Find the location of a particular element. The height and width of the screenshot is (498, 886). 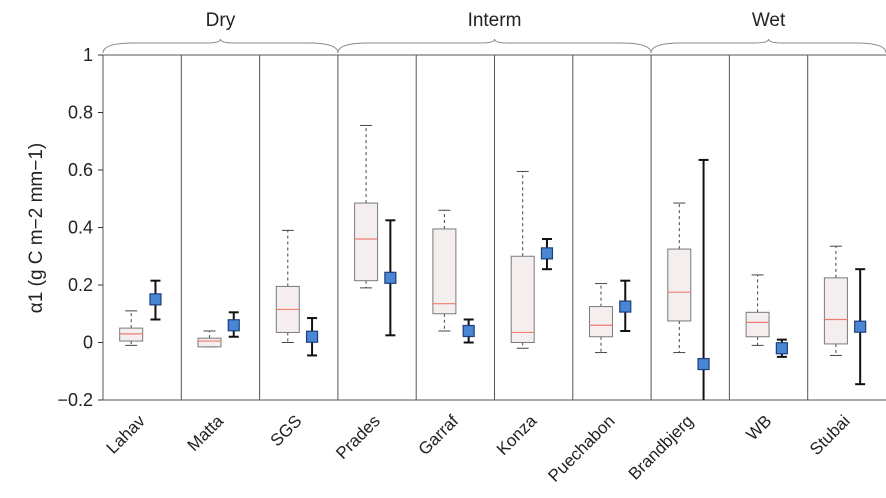

group-brace-wet is located at coordinates (768, 46).